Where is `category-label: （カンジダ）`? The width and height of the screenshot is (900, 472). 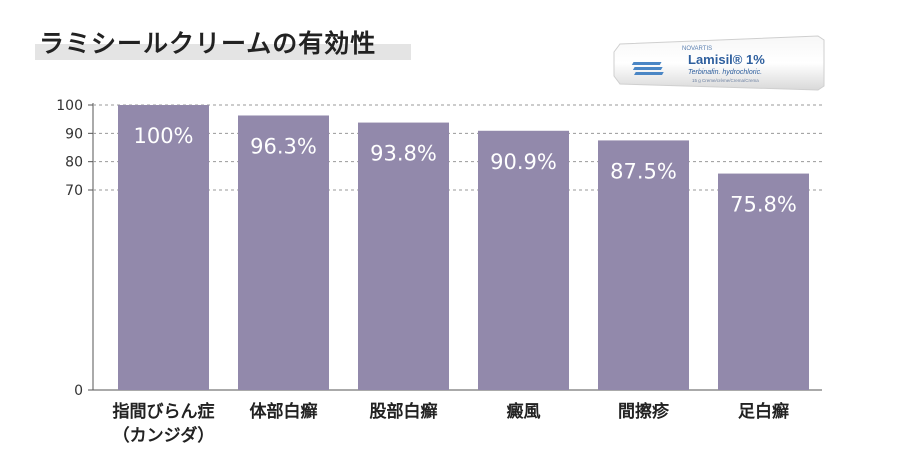
category-label: （カンジダ） is located at coordinates (164, 435).